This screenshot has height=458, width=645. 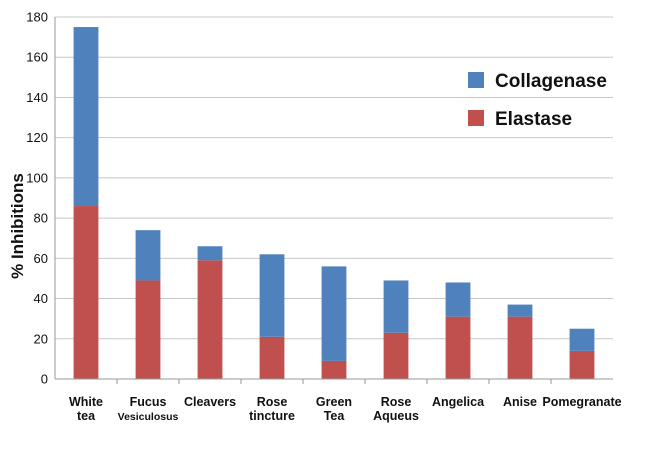 What do you see at coordinates (37, 17) in the screenshot?
I see `y-tick-label: 180` at bounding box center [37, 17].